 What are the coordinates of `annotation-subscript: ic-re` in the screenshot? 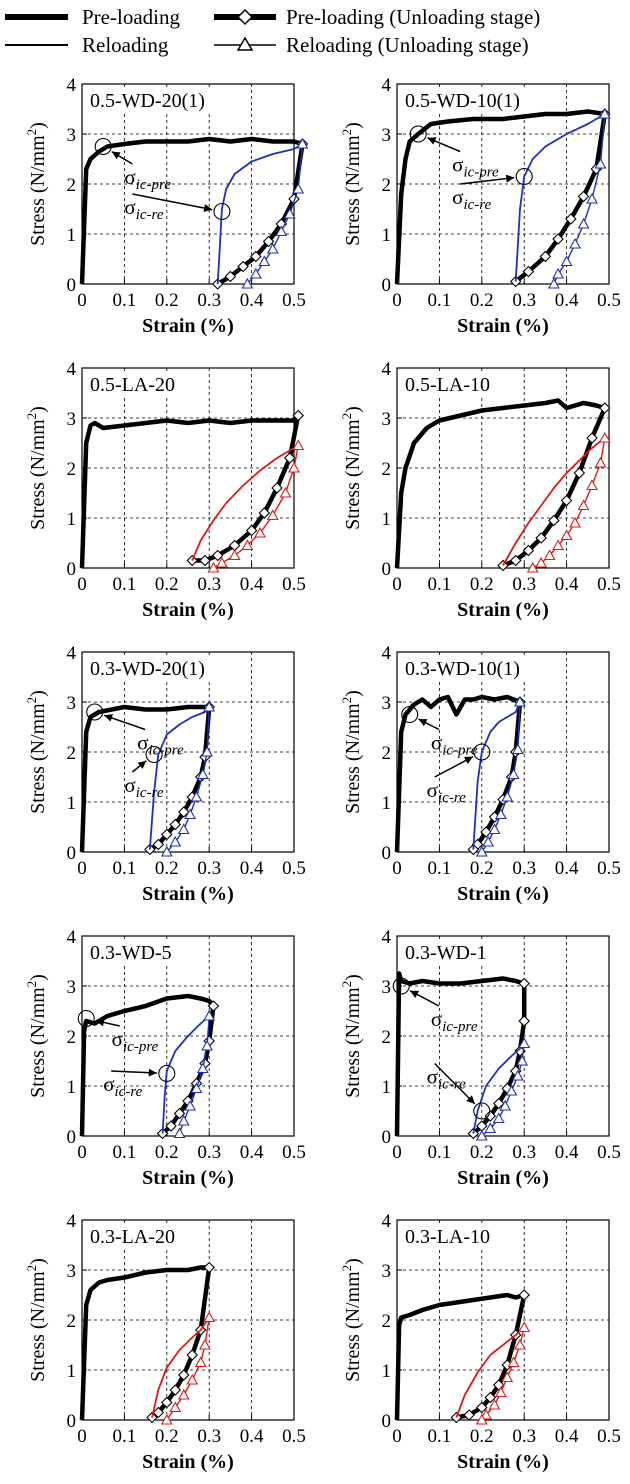 It's located at (129, 1092).